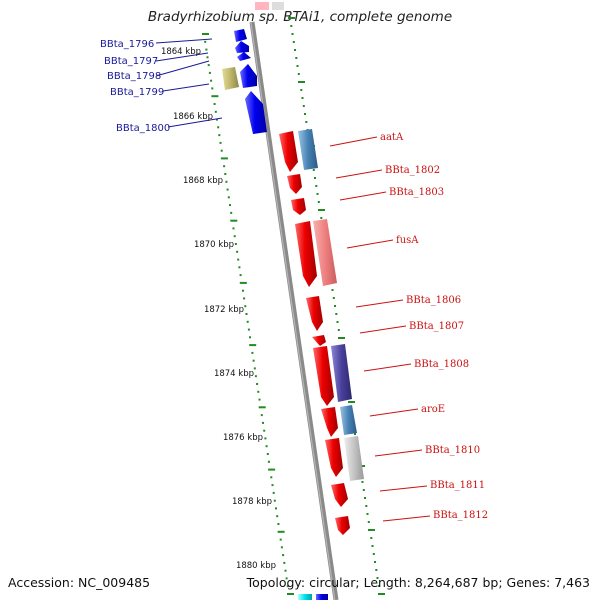  Describe the element at coordinates (334, 457) in the screenshot. I see `gene-bbta-1810-red` at that location.